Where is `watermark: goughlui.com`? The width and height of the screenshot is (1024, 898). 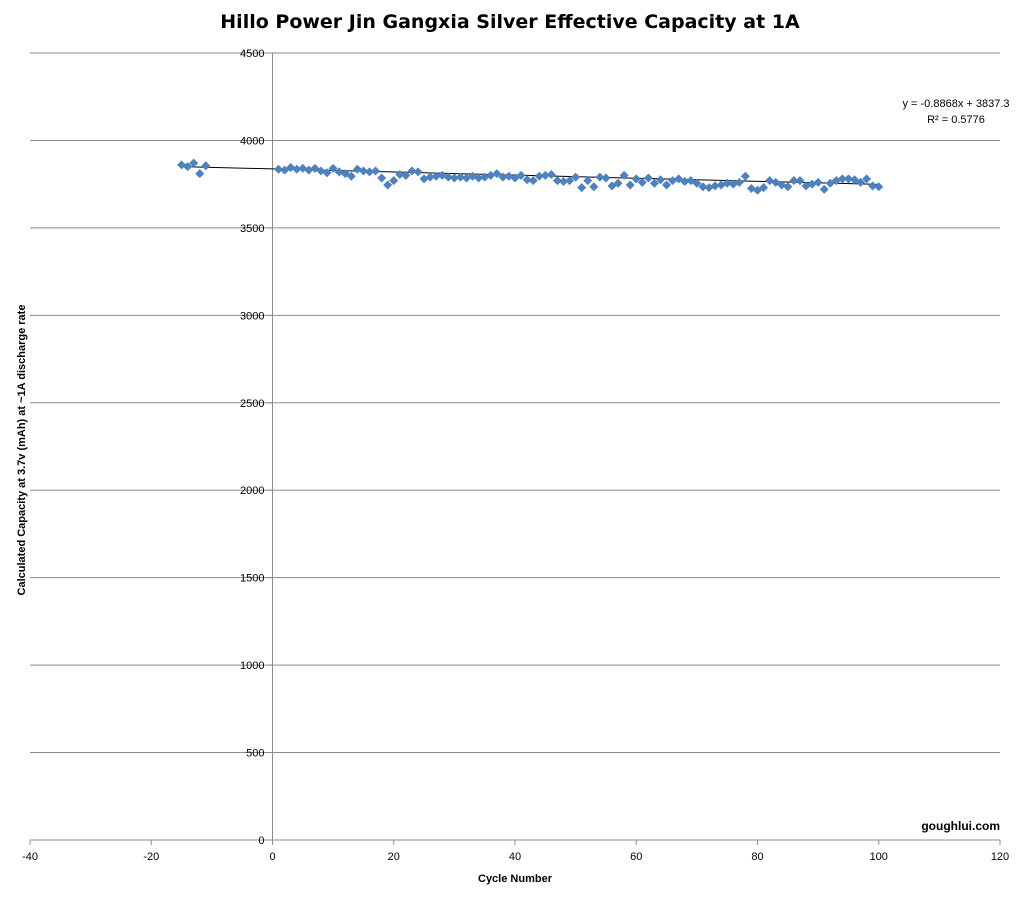 watermark: goughlui.com is located at coordinates (960, 826).